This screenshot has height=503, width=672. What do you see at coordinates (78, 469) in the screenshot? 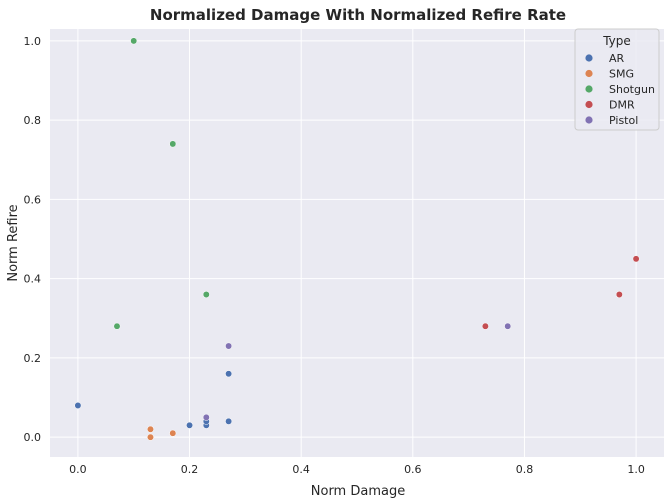
I see `x-tick-label: 0.0` at bounding box center [78, 469].